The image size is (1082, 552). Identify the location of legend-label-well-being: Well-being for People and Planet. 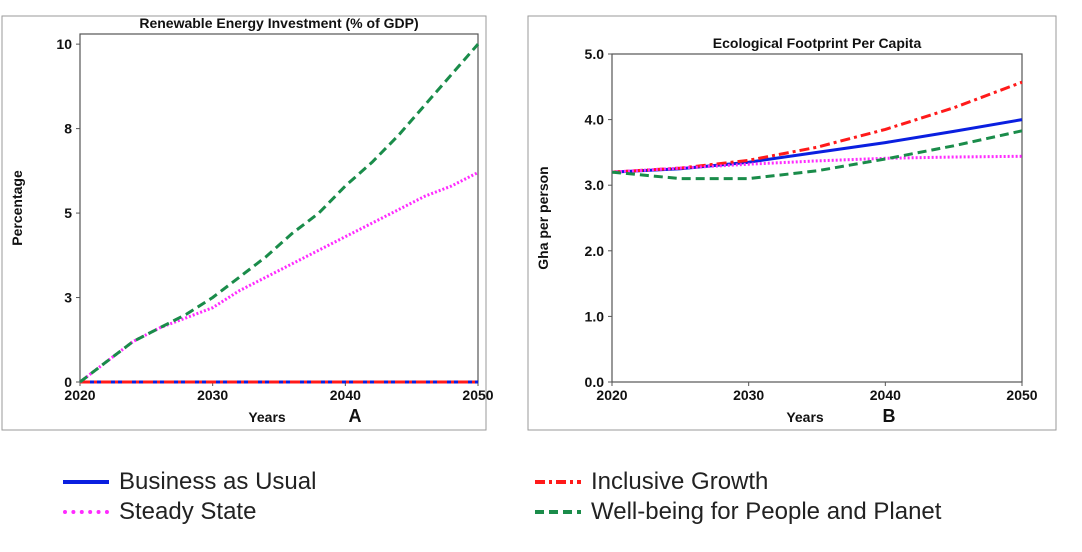
(766, 511).